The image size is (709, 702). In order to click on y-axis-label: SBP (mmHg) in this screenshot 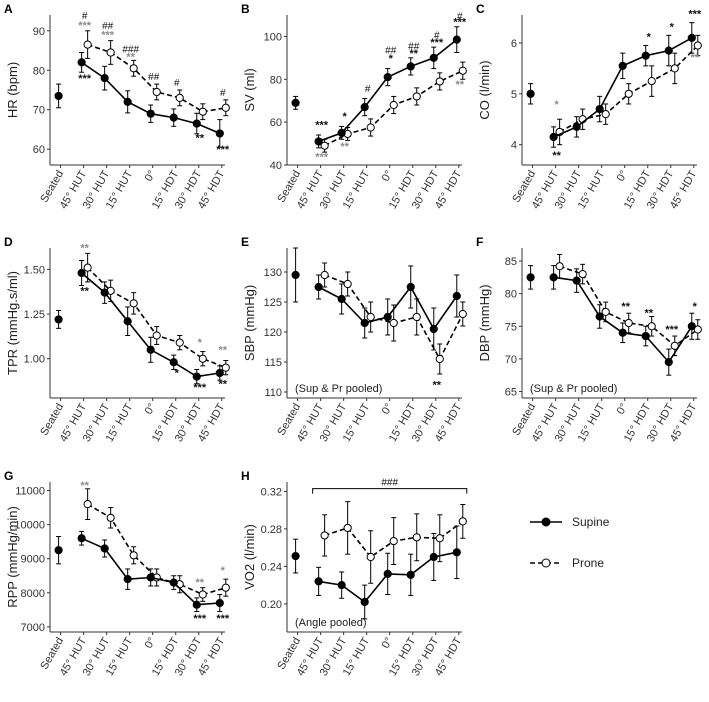, I will do `click(249, 323)`.